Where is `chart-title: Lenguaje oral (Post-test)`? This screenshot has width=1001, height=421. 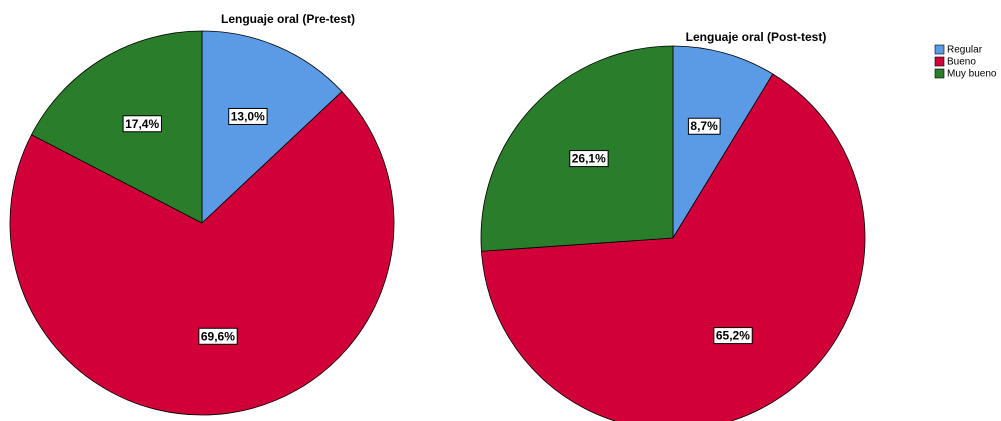 chart-title: Lenguaje oral (Post-test) is located at coordinates (756, 37).